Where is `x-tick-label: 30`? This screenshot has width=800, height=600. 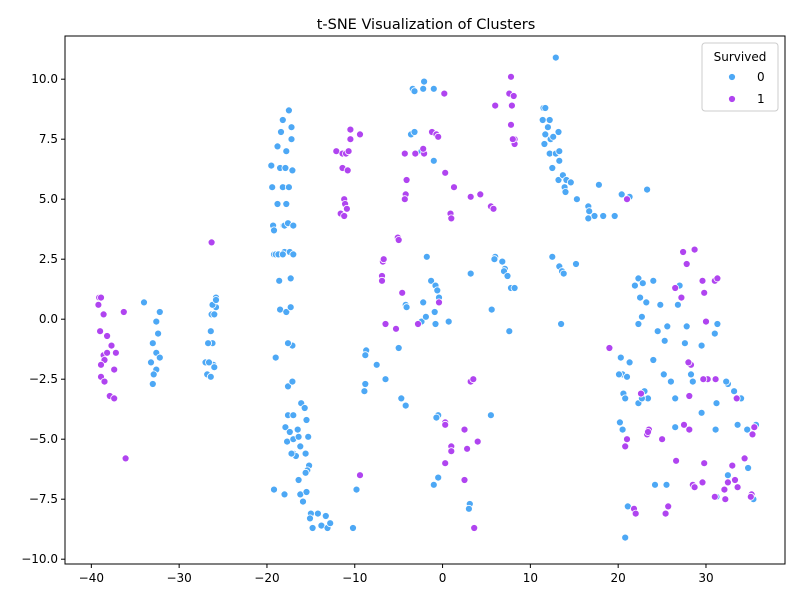
x-tick-label: 30 is located at coordinates (705, 578).